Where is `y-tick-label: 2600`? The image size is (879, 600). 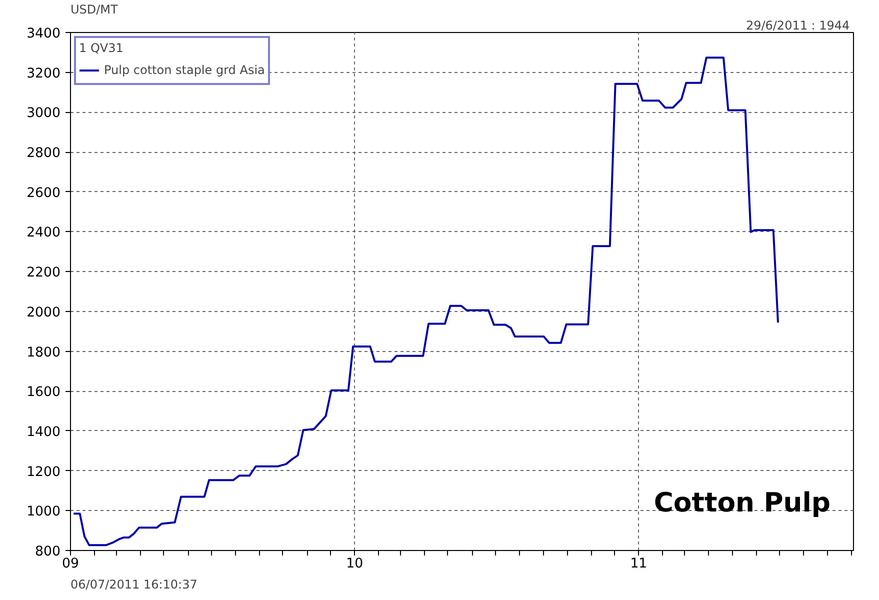
y-tick-label: 2600 is located at coordinates (43, 193).